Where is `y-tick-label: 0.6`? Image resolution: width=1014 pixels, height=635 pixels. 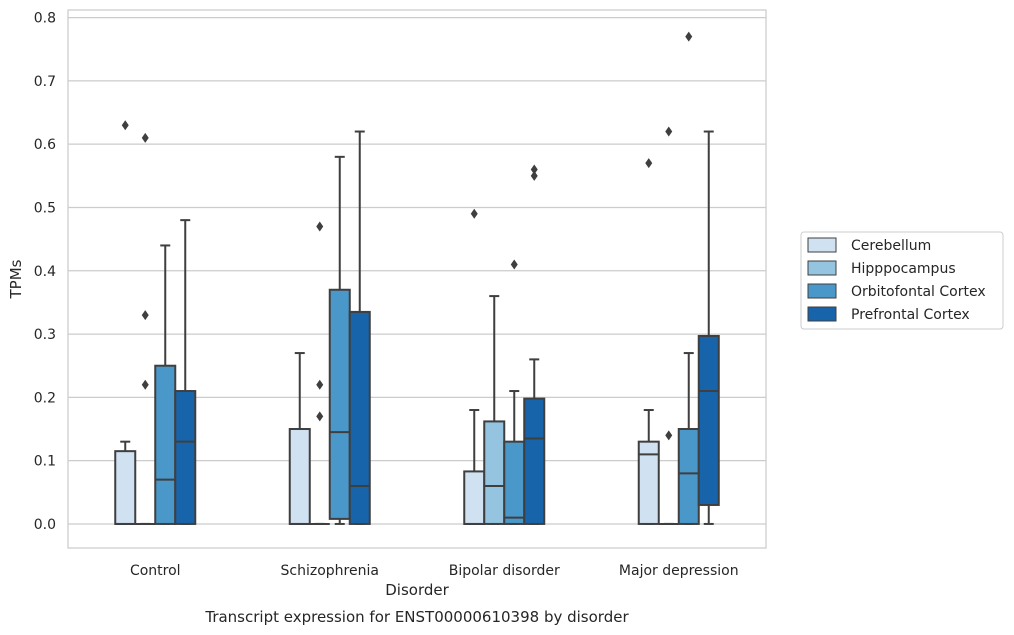 y-tick-label: 0.6 is located at coordinates (45, 145).